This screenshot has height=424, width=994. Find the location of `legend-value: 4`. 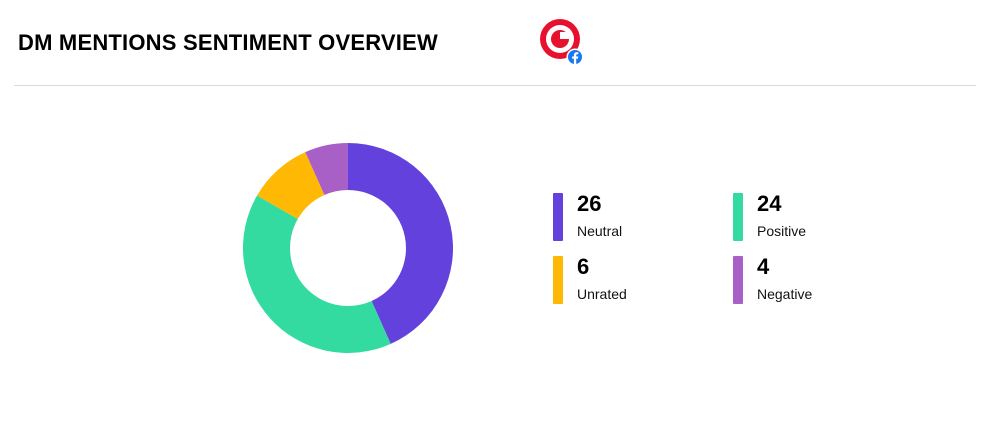

legend-value: 4 is located at coordinates (763, 266).